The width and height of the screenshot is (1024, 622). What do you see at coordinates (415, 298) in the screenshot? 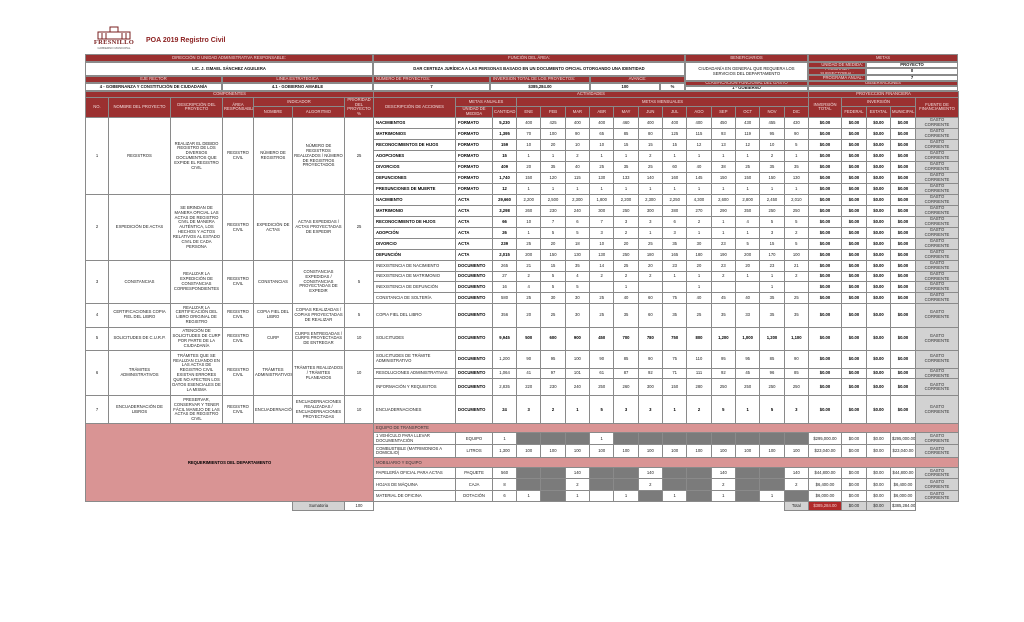
I see `action-description: CONSTANCIA DE SOLTERÍA` at bounding box center [415, 298].